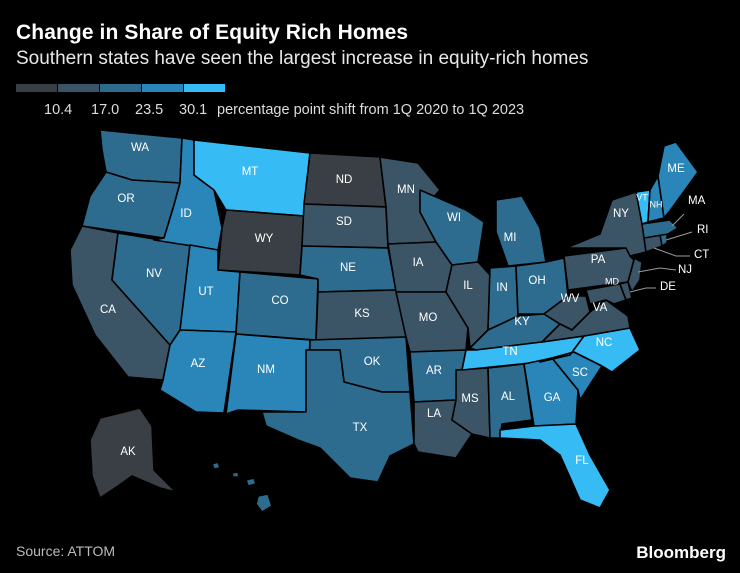  What do you see at coordinates (582, 461) in the screenshot?
I see `state-label: FL` at bounding box center [582, 461].